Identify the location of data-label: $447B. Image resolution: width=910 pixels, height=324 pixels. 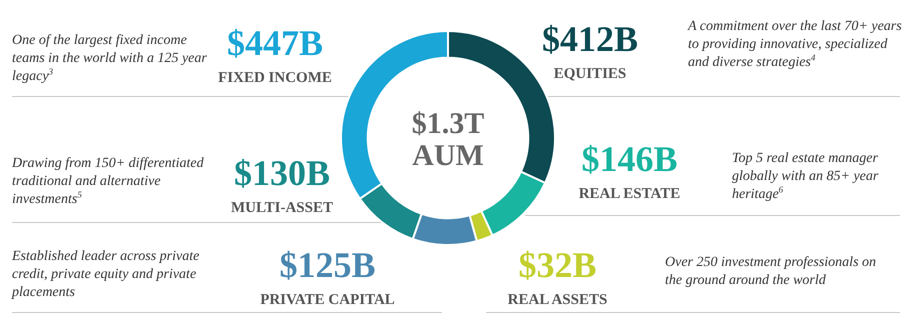
(275, 43).